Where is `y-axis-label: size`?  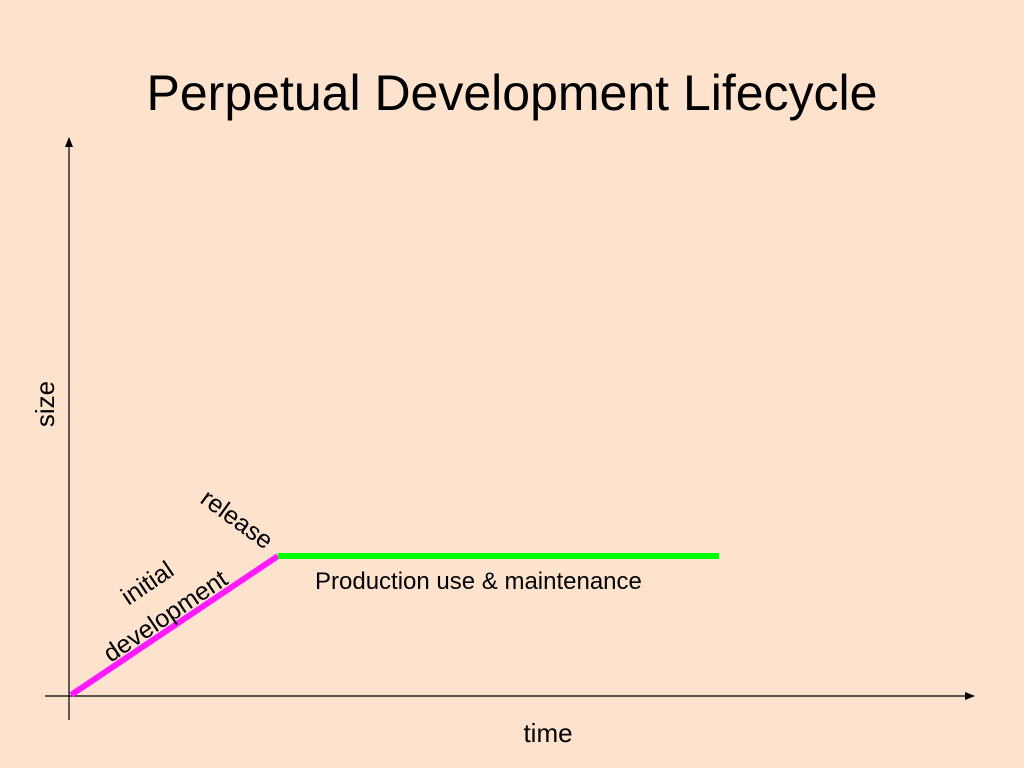 y-axis-label: size is located at coordinates (45, 404).